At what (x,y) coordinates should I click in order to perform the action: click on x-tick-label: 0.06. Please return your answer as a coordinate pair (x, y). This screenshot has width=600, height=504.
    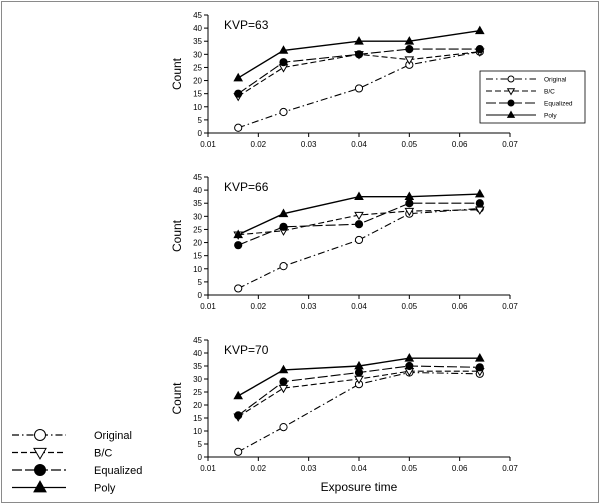
    Looking at the image, I should click on (460, 306).